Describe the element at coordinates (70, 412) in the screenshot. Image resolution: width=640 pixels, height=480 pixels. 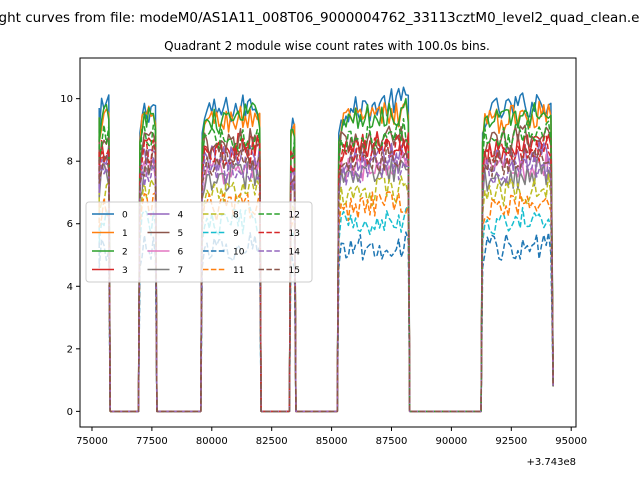
I see `y-tick-label: 0` at that location.